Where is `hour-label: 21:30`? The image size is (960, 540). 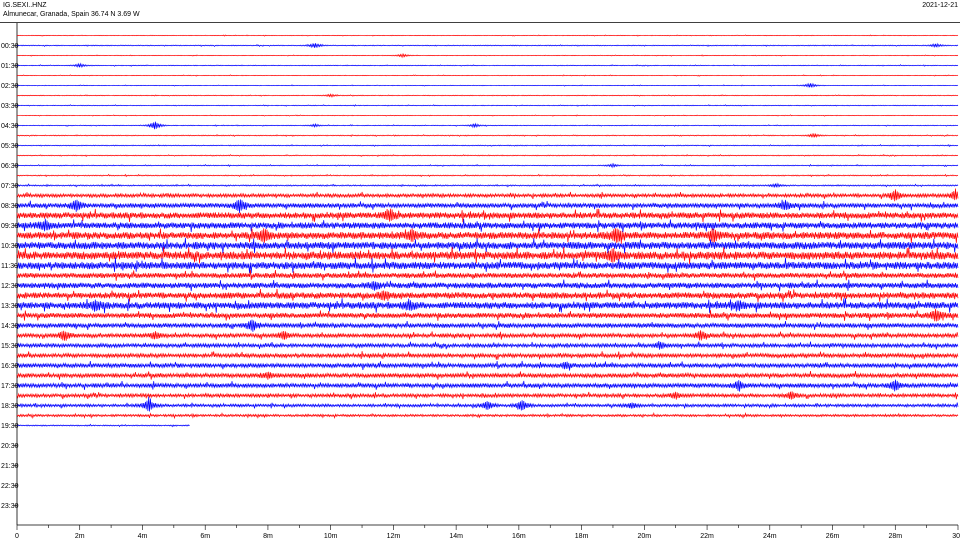 hour-label: 21:30 is located at coordinates (10, 466).